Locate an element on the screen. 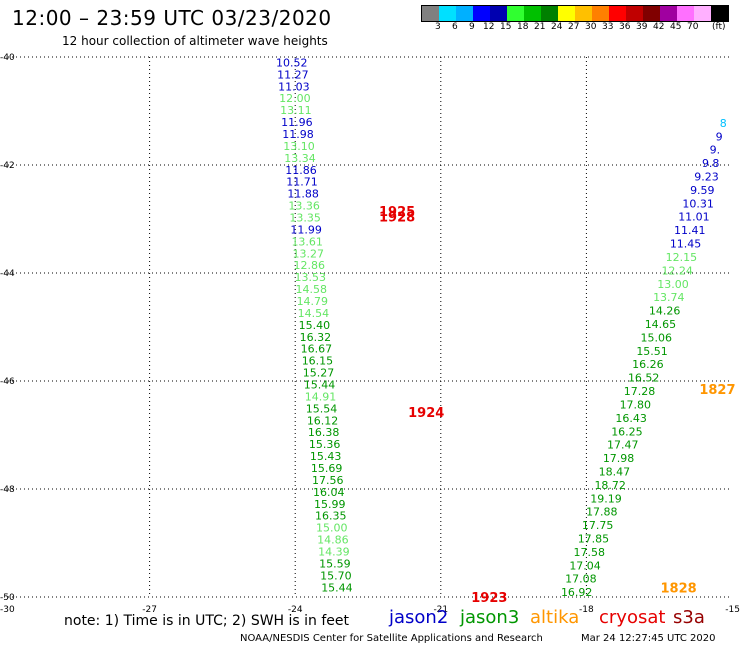  wave-height-value: 14.26 is located at coordinates (665, 311).